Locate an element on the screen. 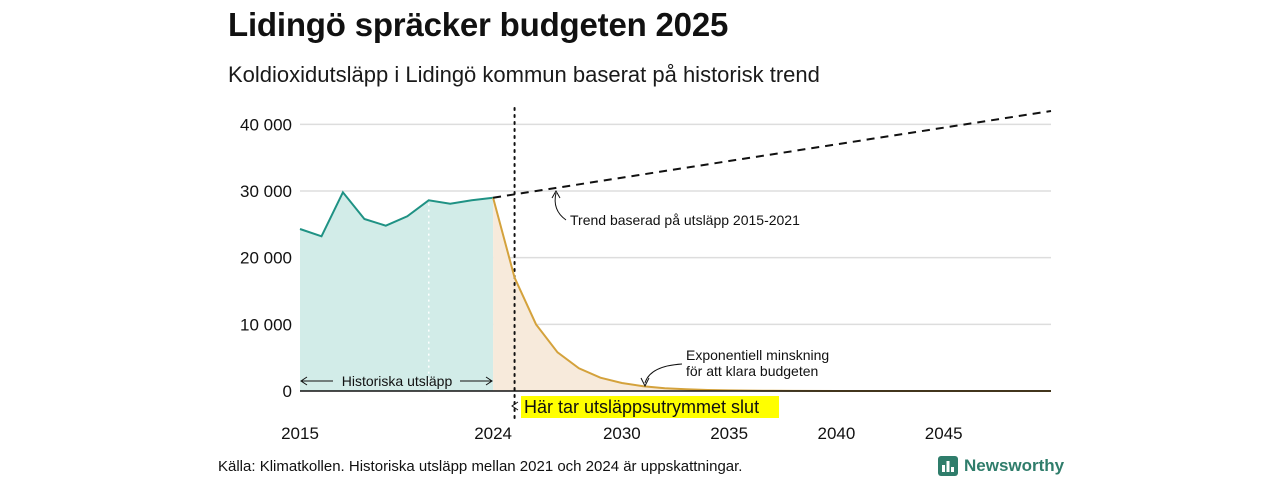 The image size is (1280, 480). y-tick-label: 0 is located at coordinates (287, 391).